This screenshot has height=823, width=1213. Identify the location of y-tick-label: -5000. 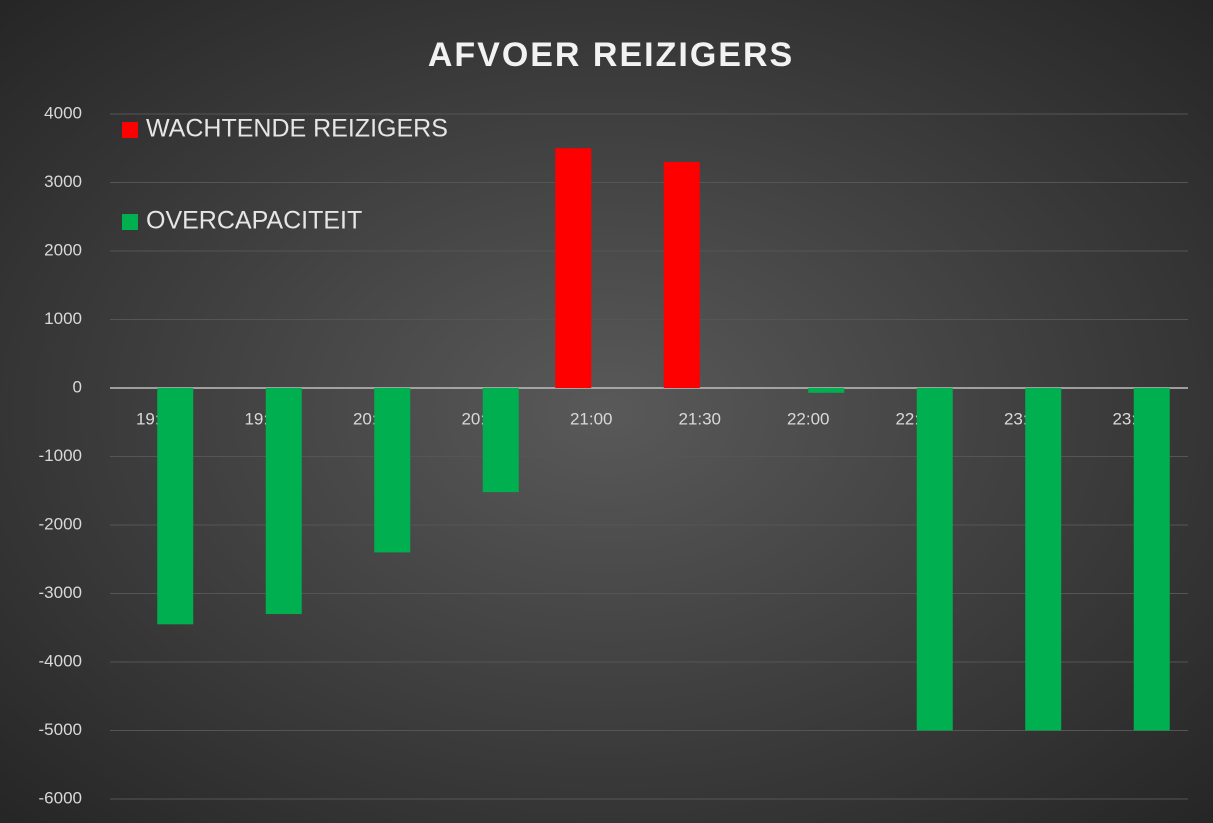
(60, 729).